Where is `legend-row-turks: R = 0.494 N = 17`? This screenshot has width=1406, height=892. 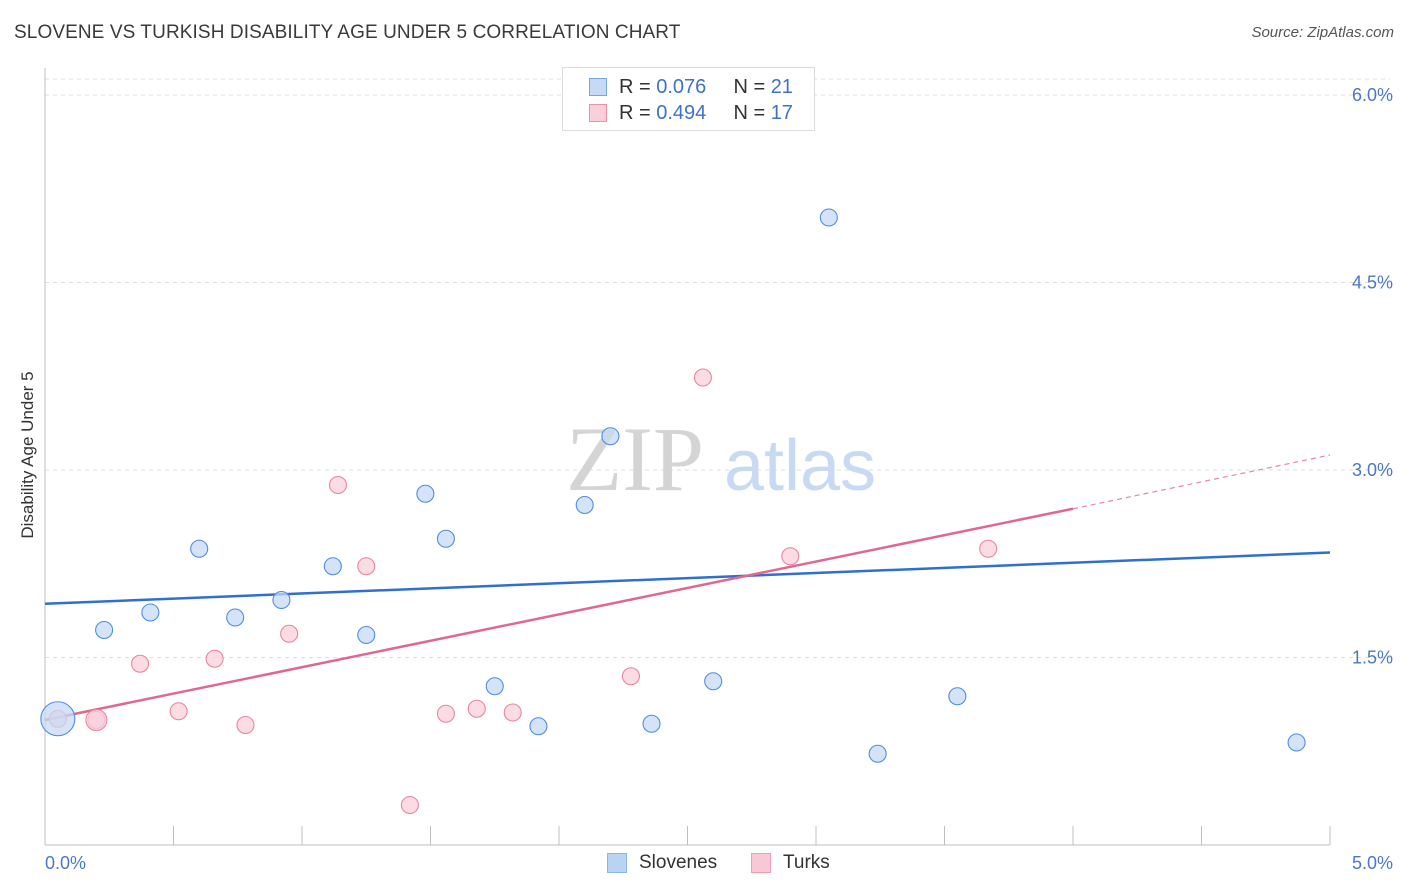 legend-row-turks: R = 0.494 N = 17 is located at coordinates (691, 113).